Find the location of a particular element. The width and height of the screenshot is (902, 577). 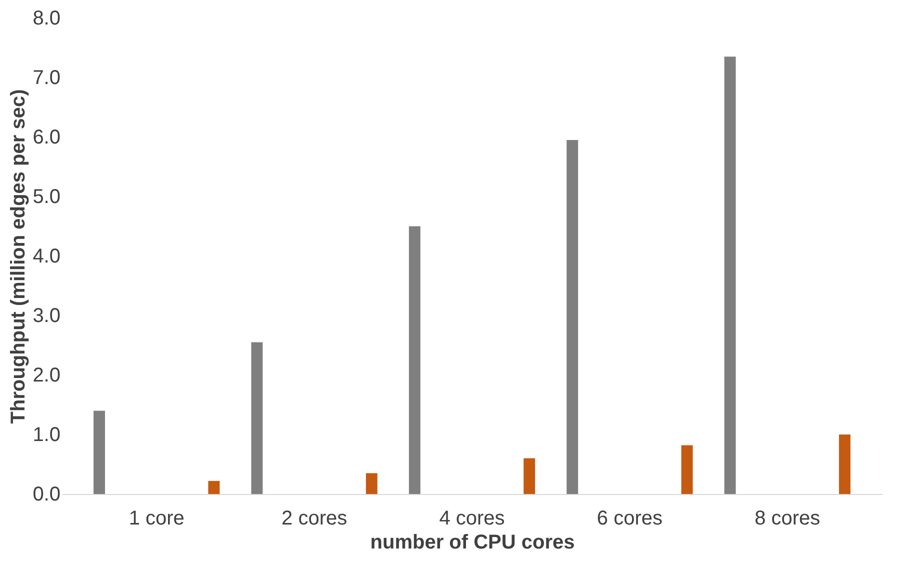

x-tick-label: 4 cores is located at coordinates (472, 519).